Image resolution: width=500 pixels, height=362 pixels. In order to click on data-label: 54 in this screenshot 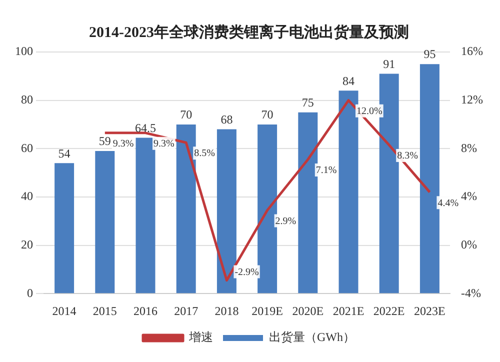, I will do `click(64, 153)`.